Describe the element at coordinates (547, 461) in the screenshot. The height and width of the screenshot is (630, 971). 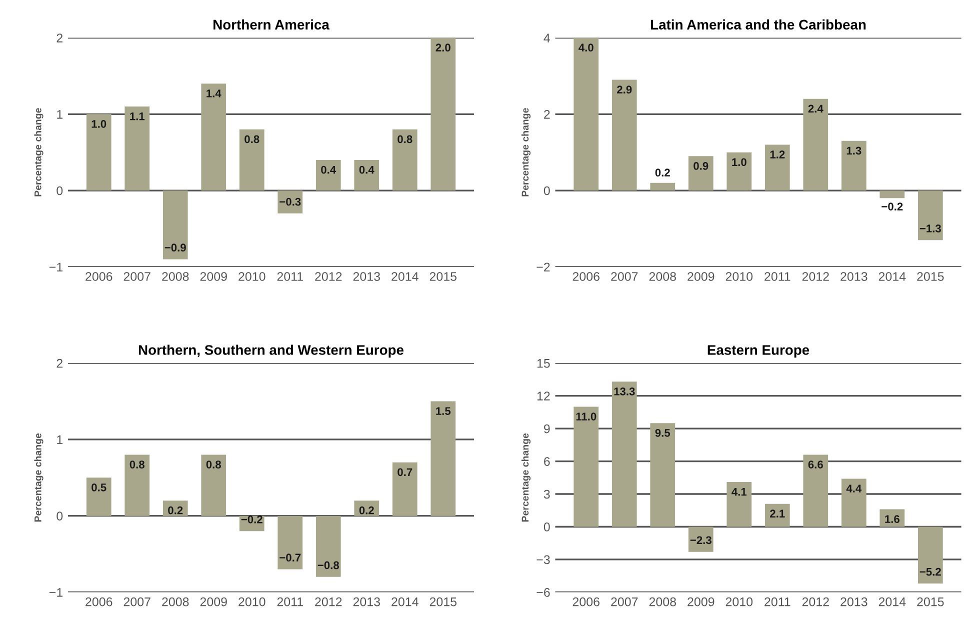
I see `y-tick-label: 6` at that location.